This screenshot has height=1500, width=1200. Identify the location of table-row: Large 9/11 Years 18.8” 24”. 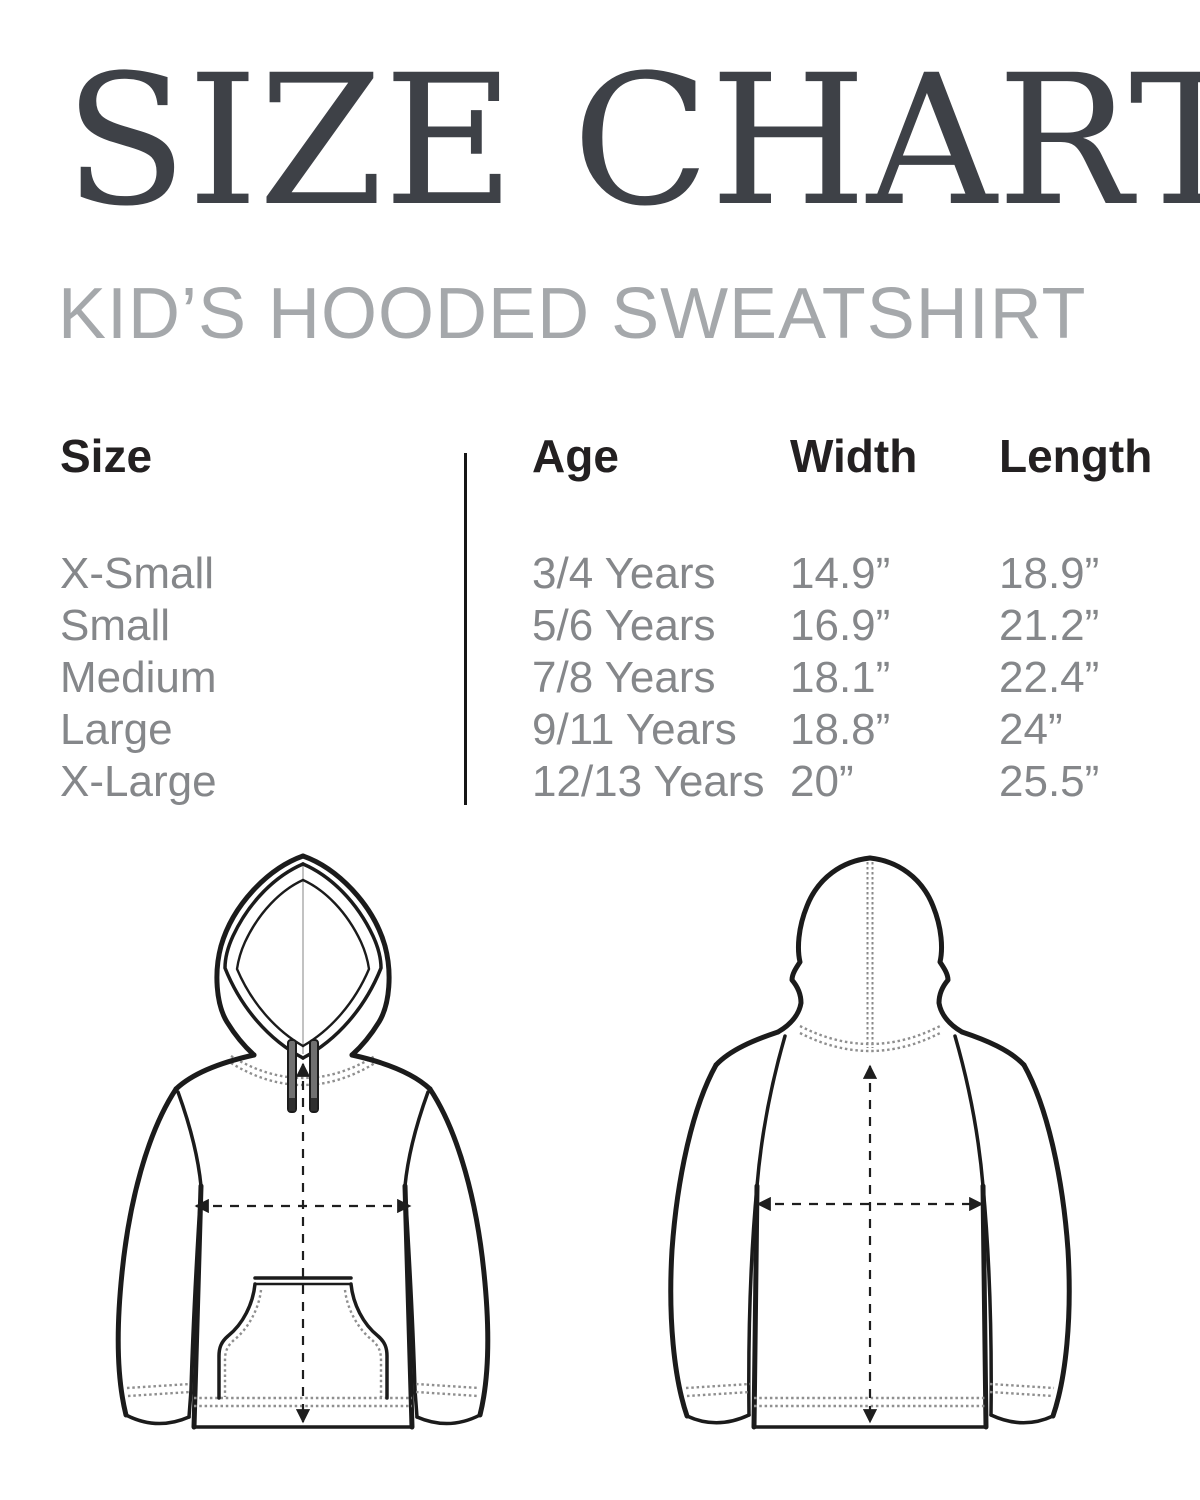
(600, 730).